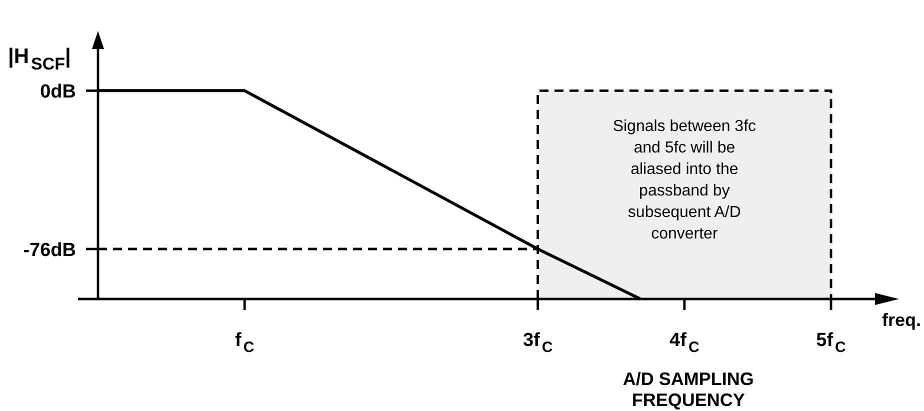 This screenshot has width=924, height=411. What do you see at coordinates (902, 320) in the screenshot?
I see `x-axis-title: freq.` at bounding box center [902, 320].